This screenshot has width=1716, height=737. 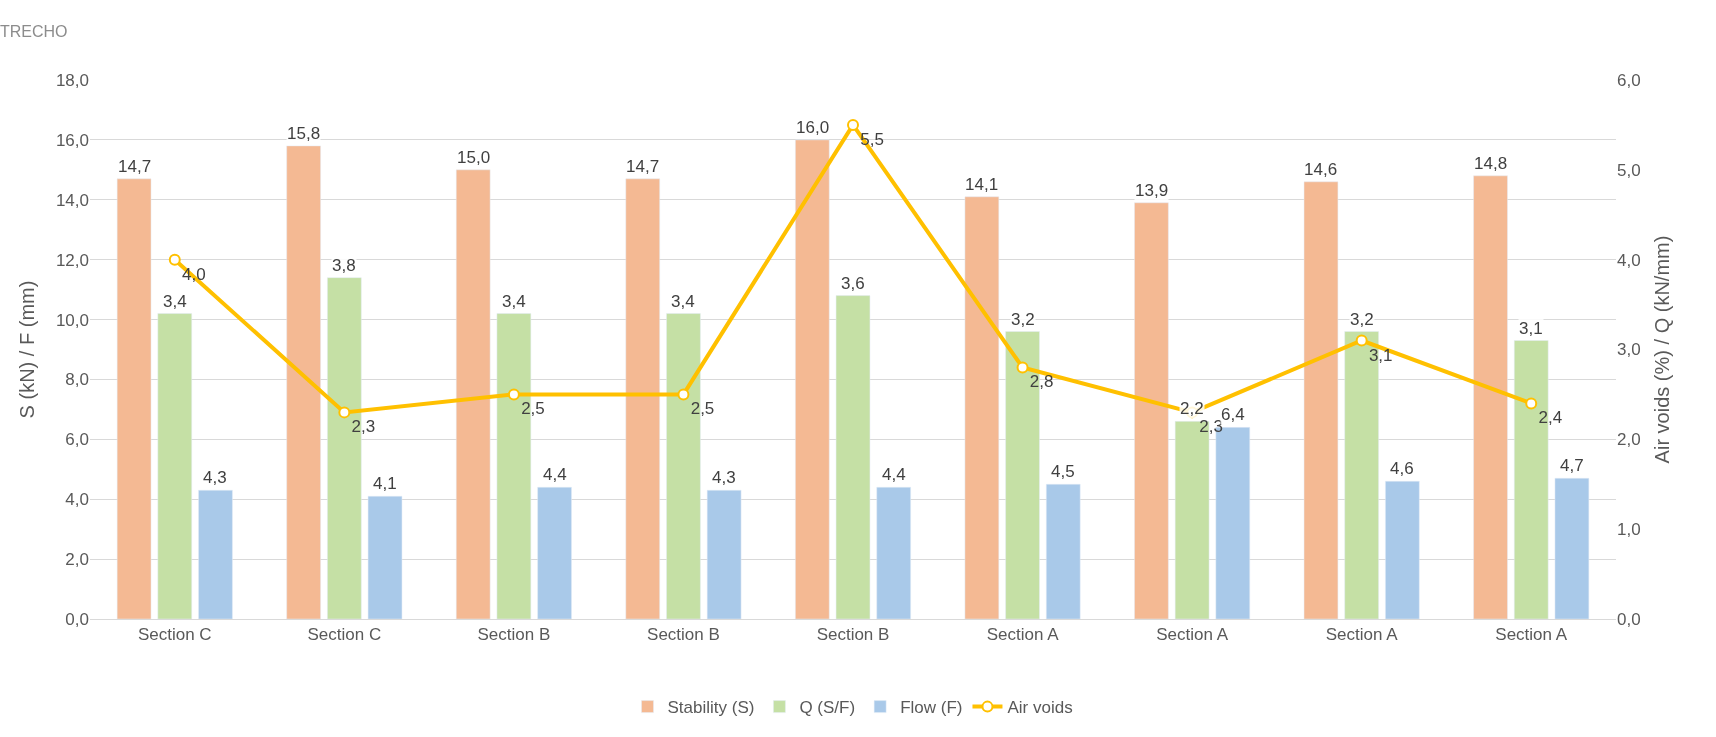 What do you see at coordinates (813, 127) in the screenshot?
I see `data-label: 16,0` at bounding box center [813, 127].